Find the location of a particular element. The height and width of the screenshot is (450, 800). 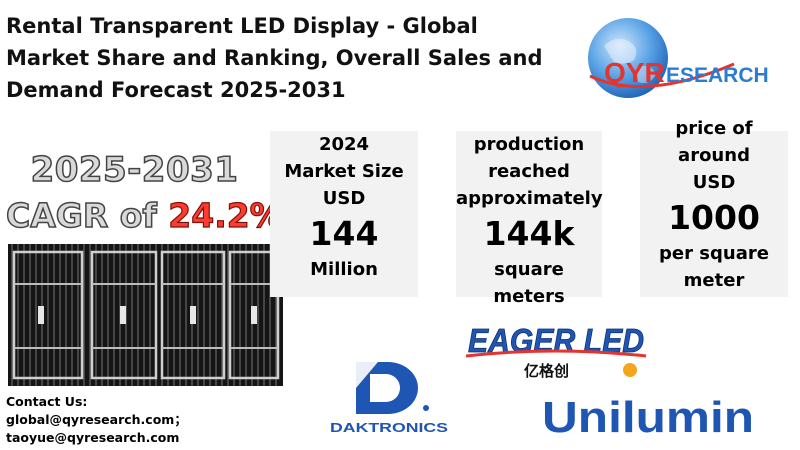

stat-unit: square meters is located at coordinates (529, 283).